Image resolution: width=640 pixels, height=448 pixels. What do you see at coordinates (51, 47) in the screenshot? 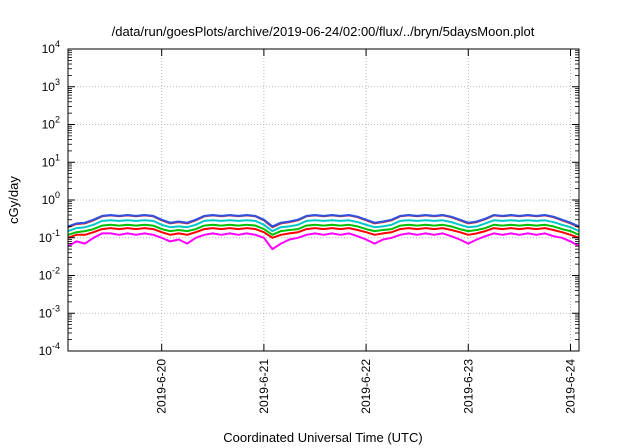
I see `y-tick-label: 10⁴` at bounding box center [51, 47].